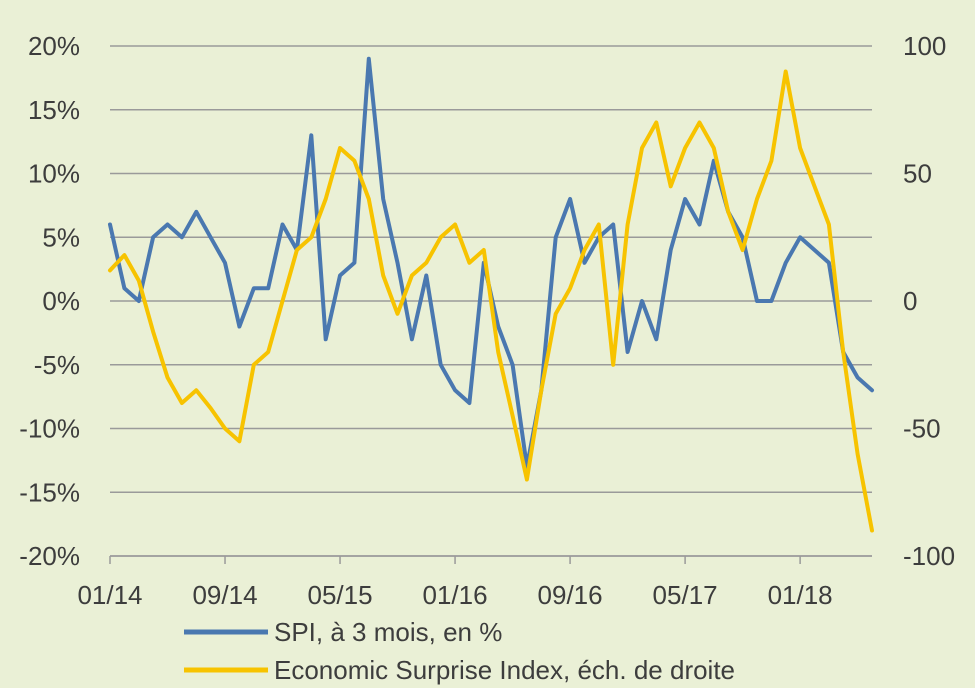 Image resolution: width=975 pixels, height=688 pixels. What do you see at coordinates (61, 301) in the screenshot?
I see `y-left-tick-label: 0%` at bounding box center [61, 301].